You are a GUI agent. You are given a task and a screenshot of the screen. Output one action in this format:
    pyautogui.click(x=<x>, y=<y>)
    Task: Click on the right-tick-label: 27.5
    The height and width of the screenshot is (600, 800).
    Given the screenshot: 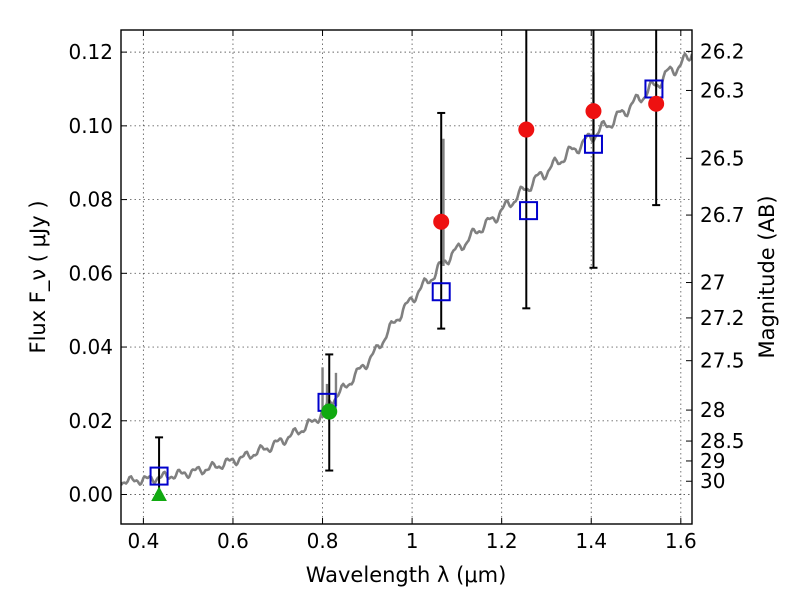 What is the action you would take?
    pyautogui.click(x=722, y=361)
    